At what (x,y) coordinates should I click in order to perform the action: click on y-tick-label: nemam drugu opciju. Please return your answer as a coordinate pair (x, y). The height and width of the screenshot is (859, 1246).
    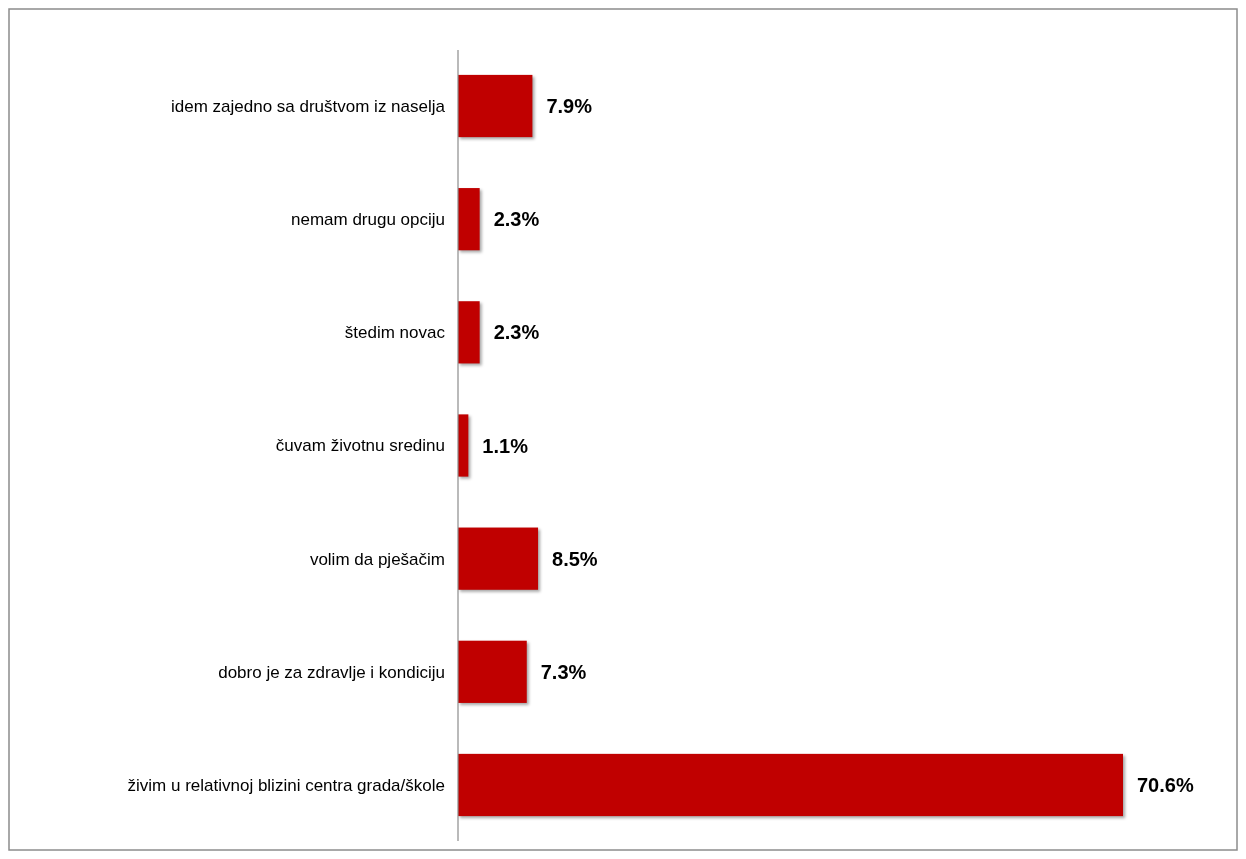
    Looking at the image, I should click on (367, 220).